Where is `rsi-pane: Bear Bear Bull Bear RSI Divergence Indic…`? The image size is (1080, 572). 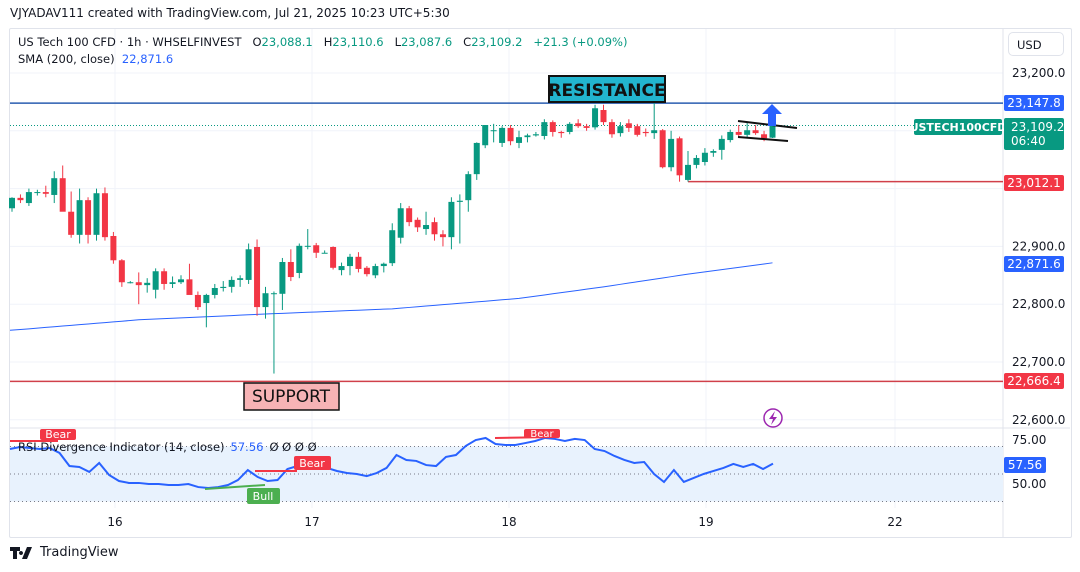 rsi-pane: Bear Bear Bull Bear RSI Divergence Indic… is located at coordinates (391, 466).